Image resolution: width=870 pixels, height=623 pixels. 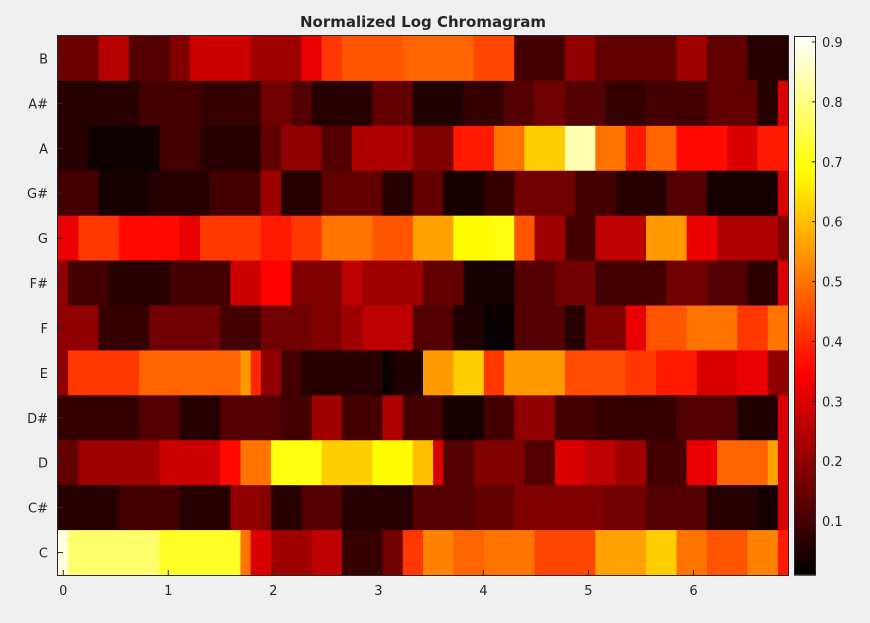 I want to click on colorbar-border, so click(x=805, y=305).